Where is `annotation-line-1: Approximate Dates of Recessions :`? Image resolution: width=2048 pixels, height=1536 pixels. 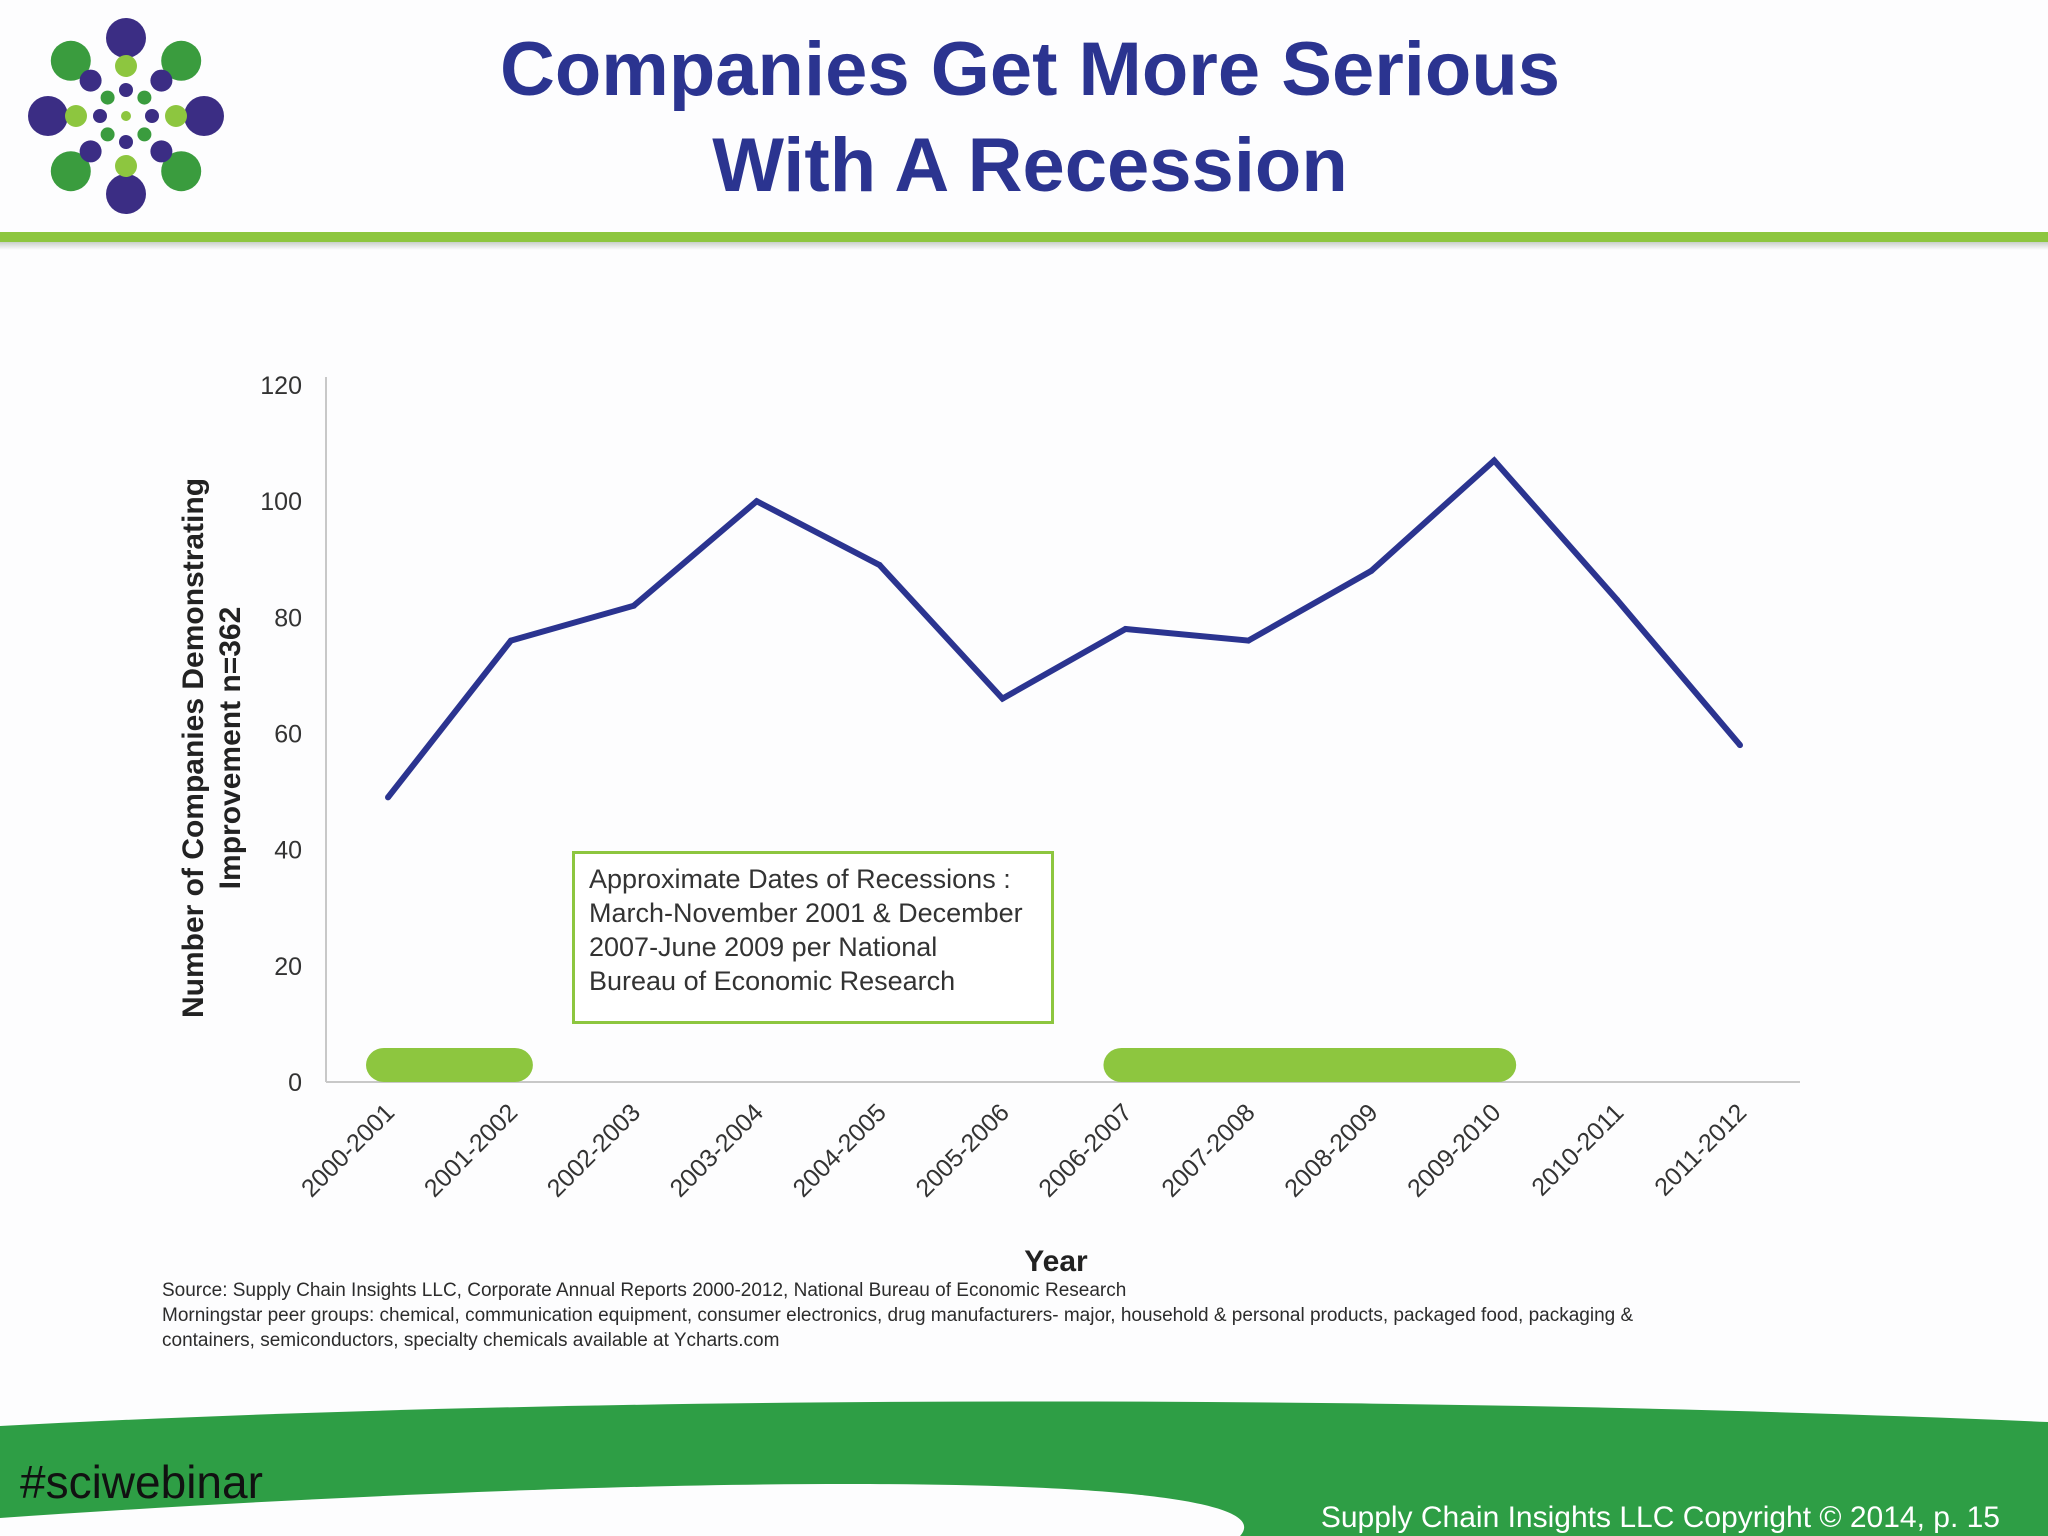
annotation-line-1: Approximate Dates of Recessions : is located at coordinates (800, 879).